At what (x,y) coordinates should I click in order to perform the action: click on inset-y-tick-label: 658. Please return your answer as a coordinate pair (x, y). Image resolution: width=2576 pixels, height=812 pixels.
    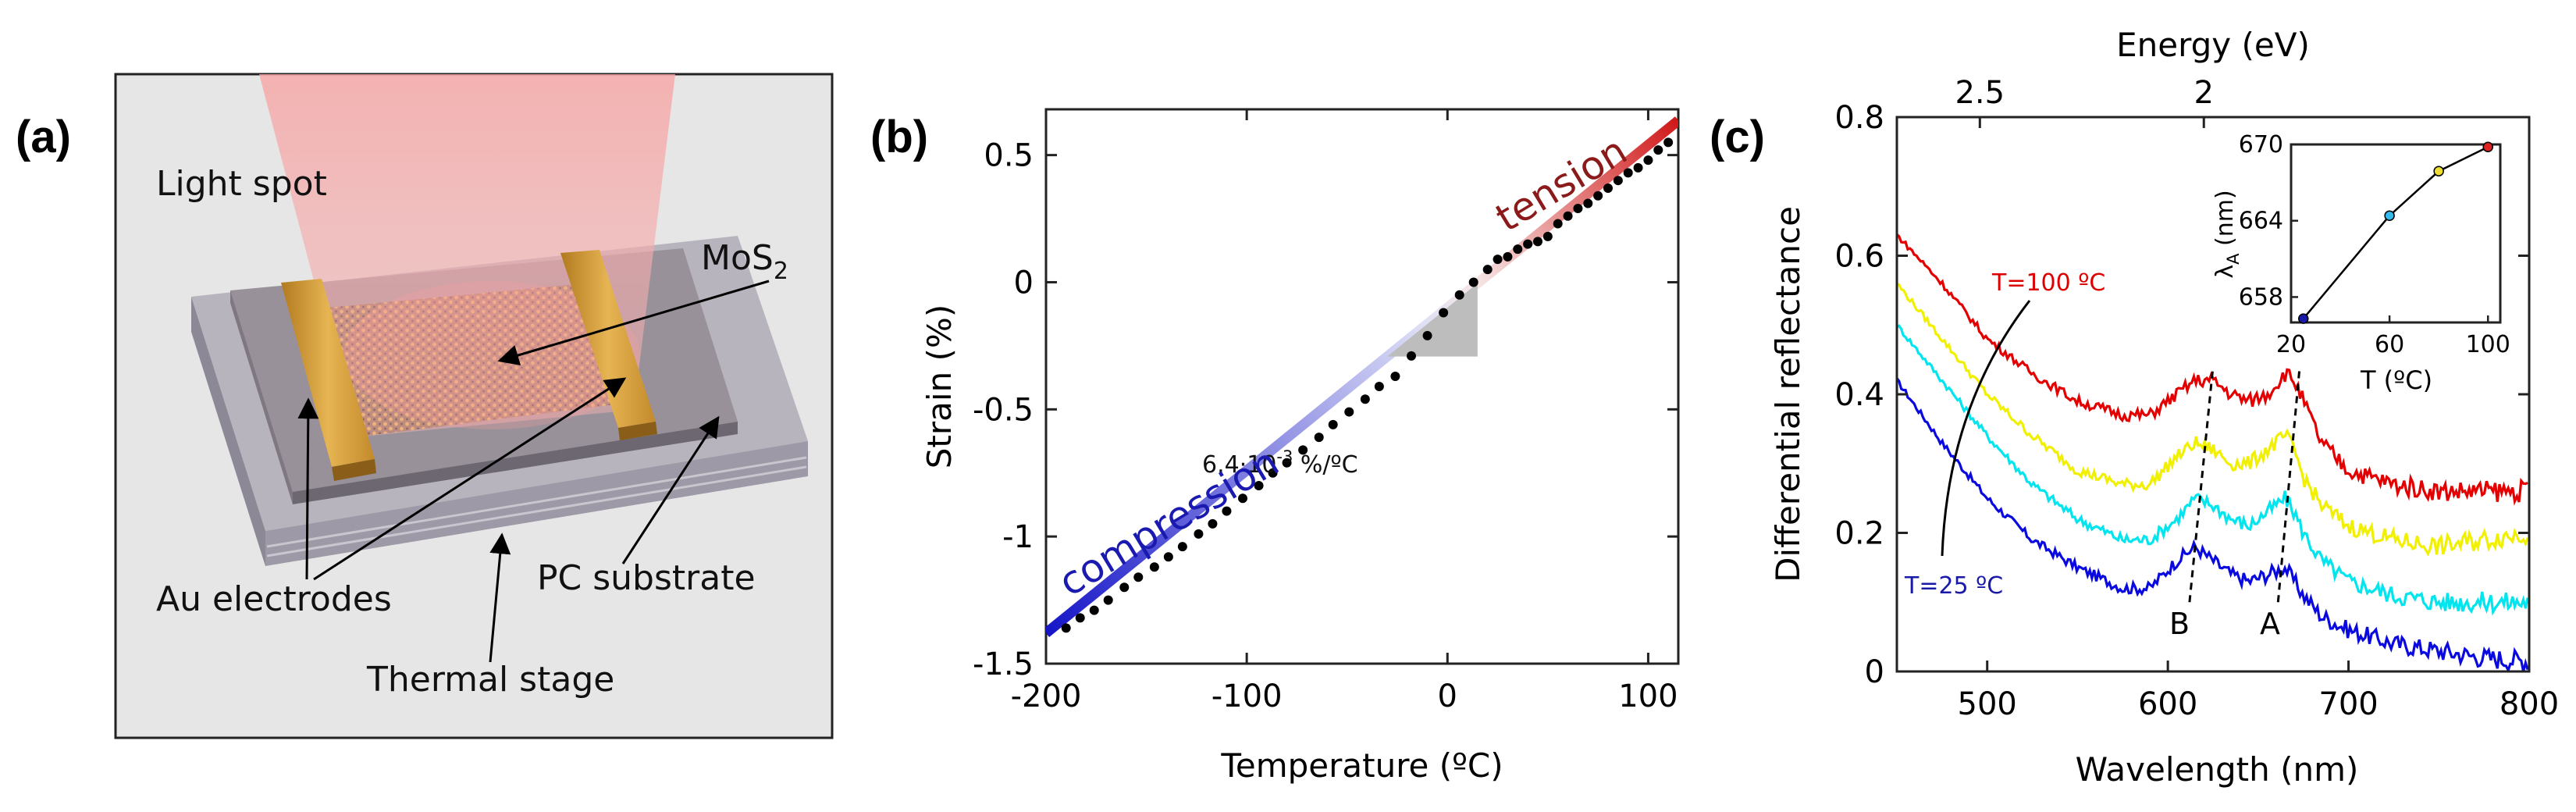
    Looking at the image, I should click on (2261, 297).